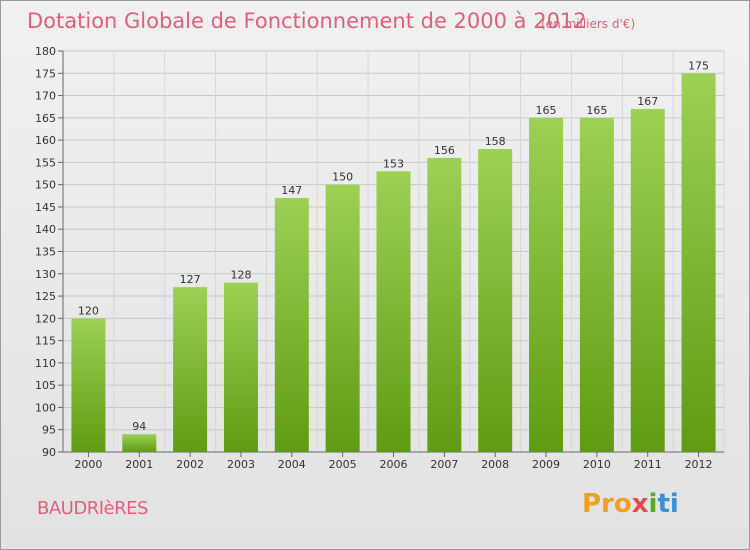  Describe the element at coordinates (597, 464) in the screenshot. I see `x-tick-label: 2010` at that location.